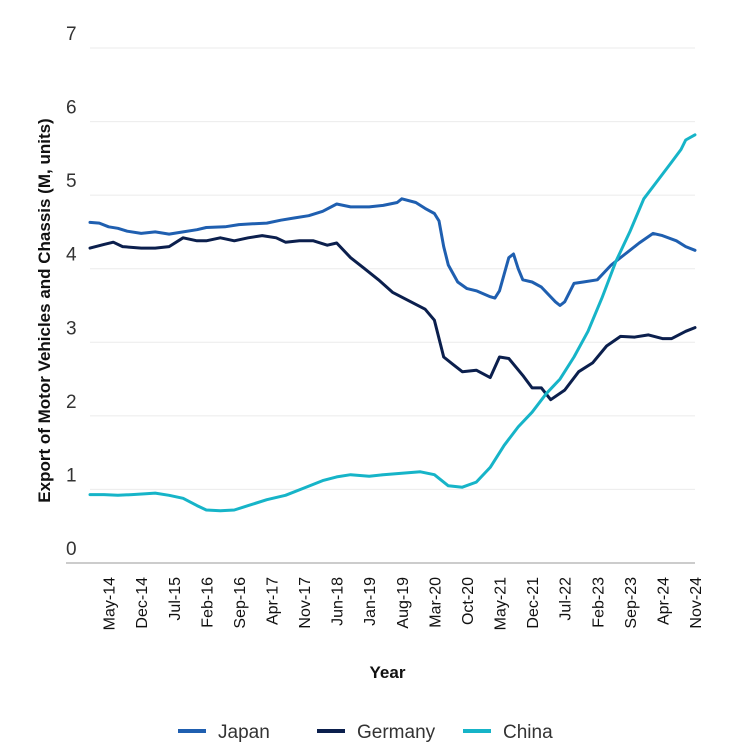 This screenshot has height=750, width=751. What do you see at coordinates (273, 601) in the screenshot?
I see `x-tick-label: Apr-17` at bounding box center [273, 601].